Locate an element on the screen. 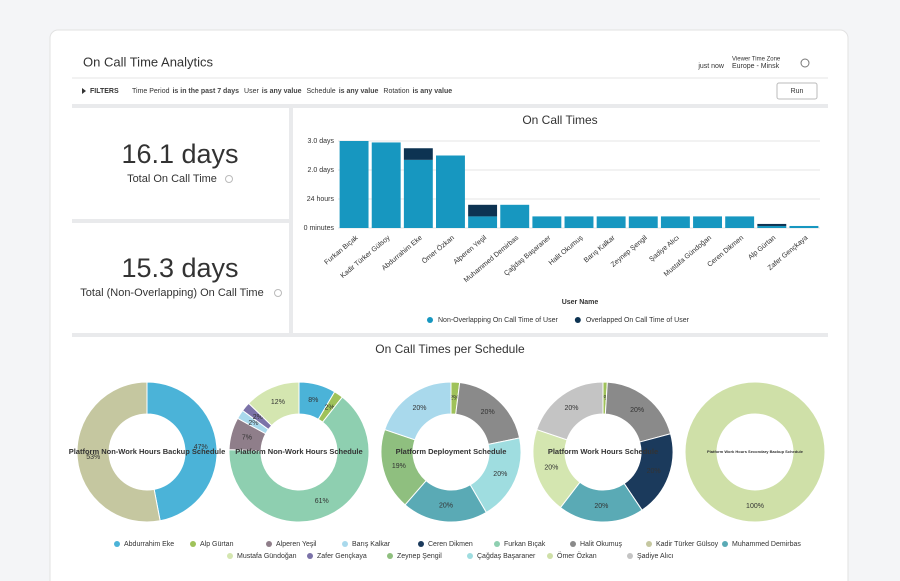  donut-title: Platform Non-Work Hours Schedule is located at coordinates (298, 451).